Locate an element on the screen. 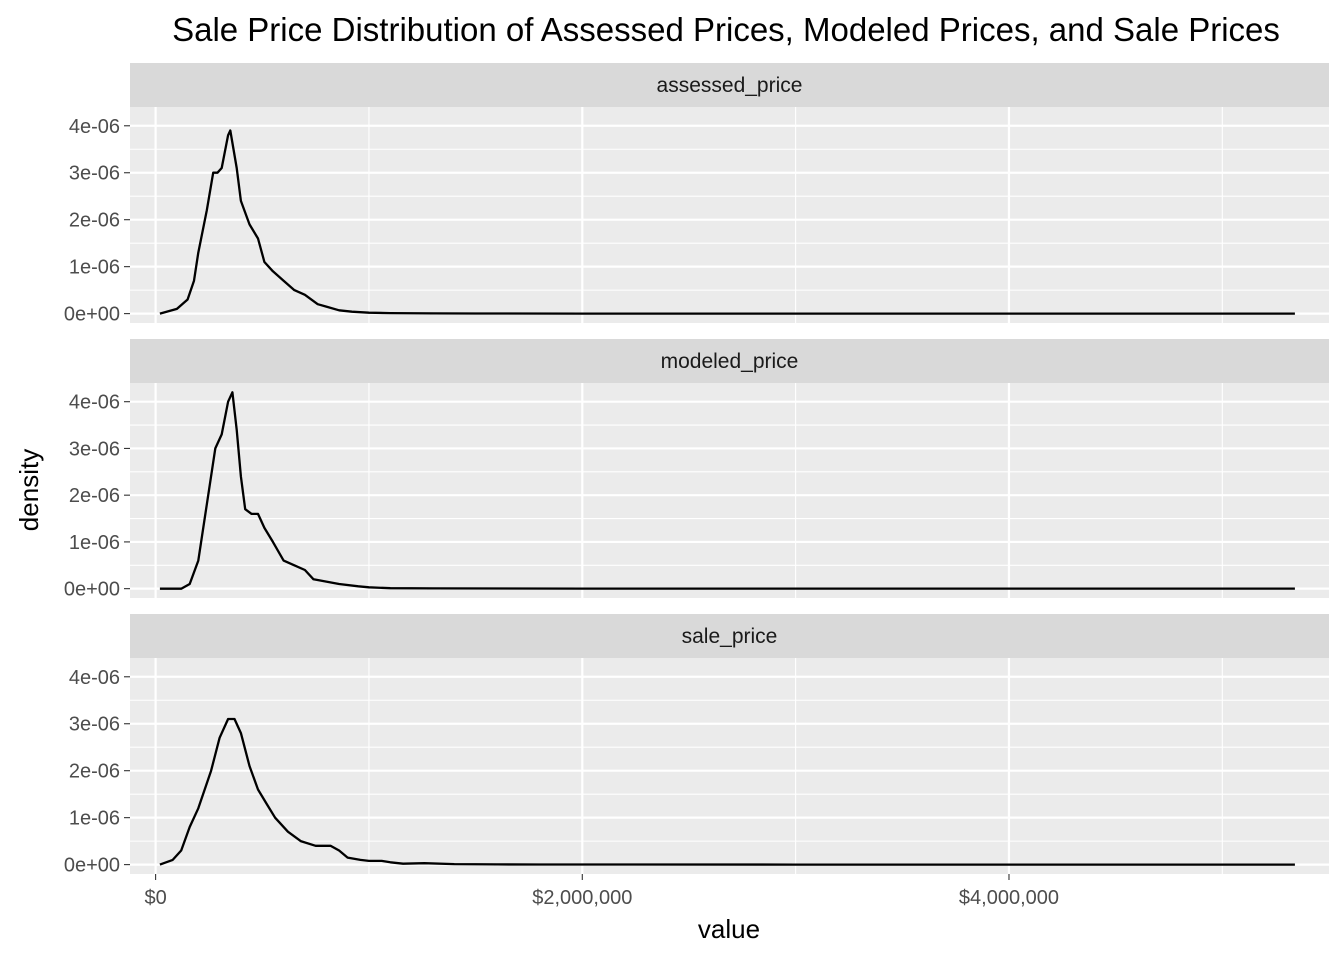 The height and width of the screenshot is (960, 1344). facet-strip-label: assessed_price is located at coordinates (730, 85).